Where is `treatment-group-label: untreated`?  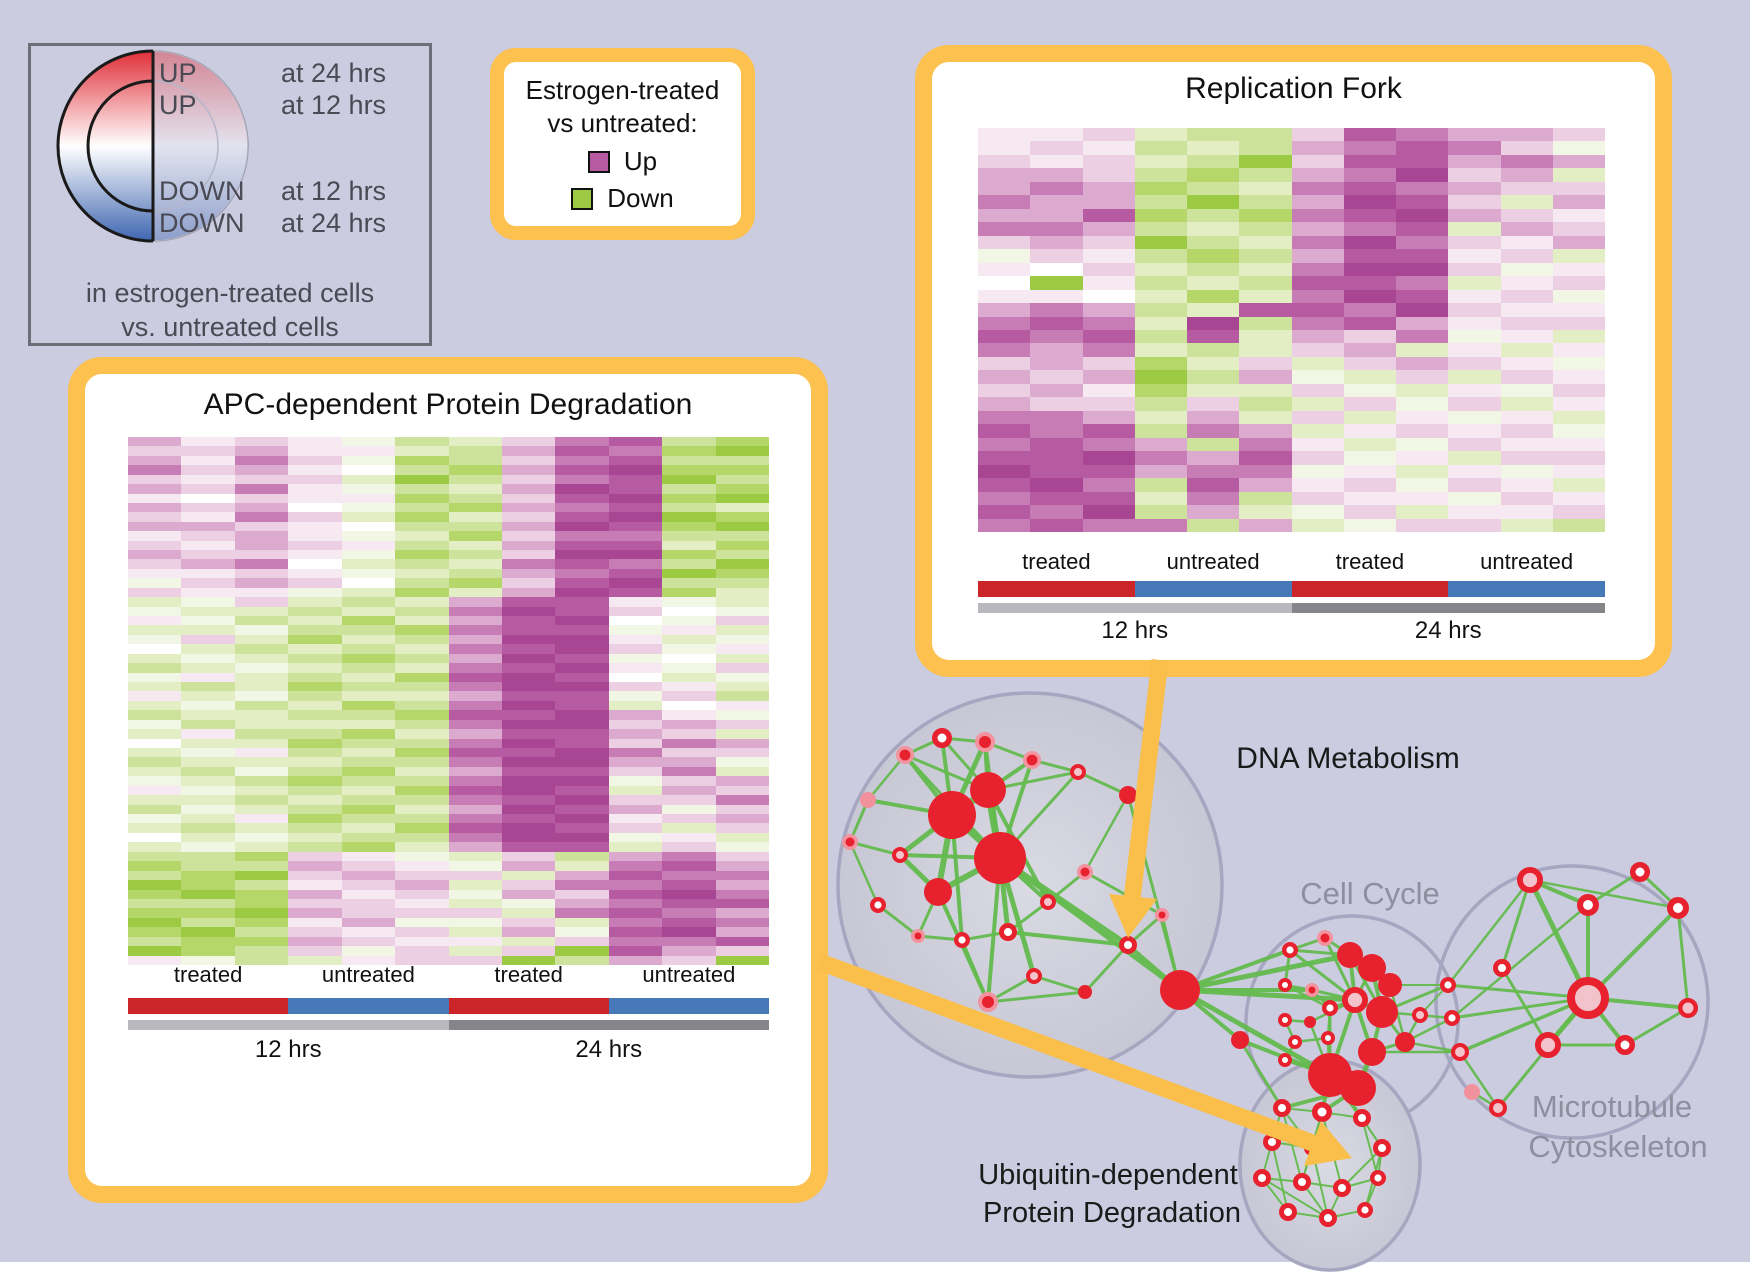
treatment-group-label: untreated is located at coordinates (368, 974).